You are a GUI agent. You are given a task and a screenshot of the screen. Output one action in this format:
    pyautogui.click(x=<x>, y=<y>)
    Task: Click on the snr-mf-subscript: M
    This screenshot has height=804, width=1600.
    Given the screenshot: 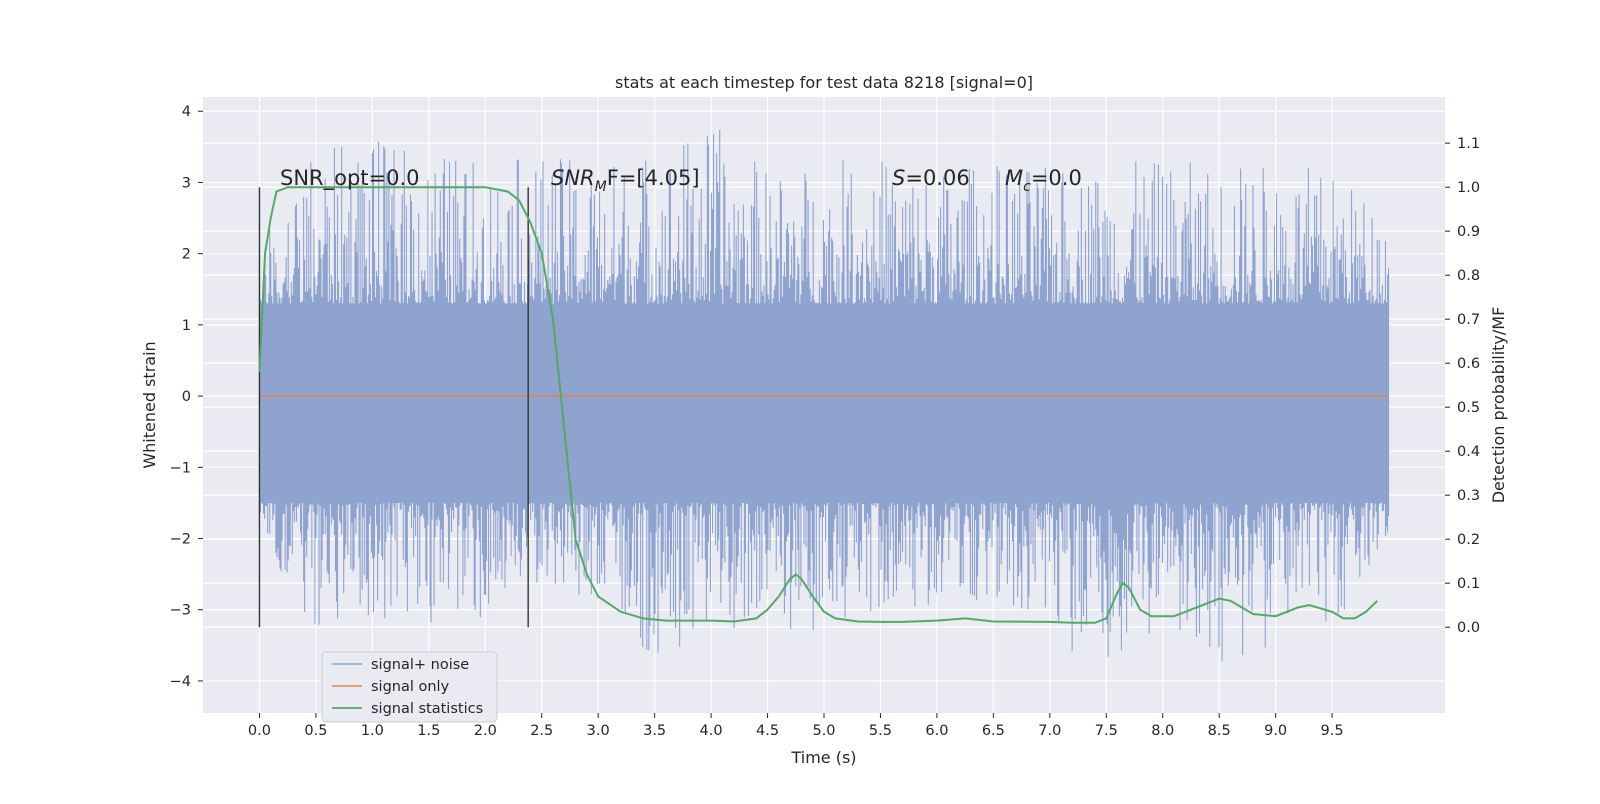 What is the action you would take?
    pyautogui.click(x=601, y=187)
    